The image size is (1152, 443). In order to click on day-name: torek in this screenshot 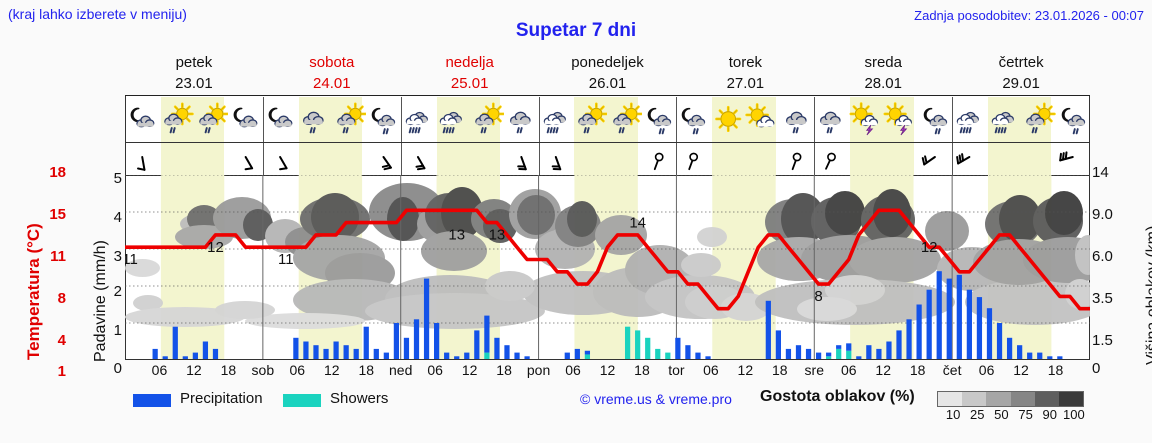, I will do `click(745, 62)`.